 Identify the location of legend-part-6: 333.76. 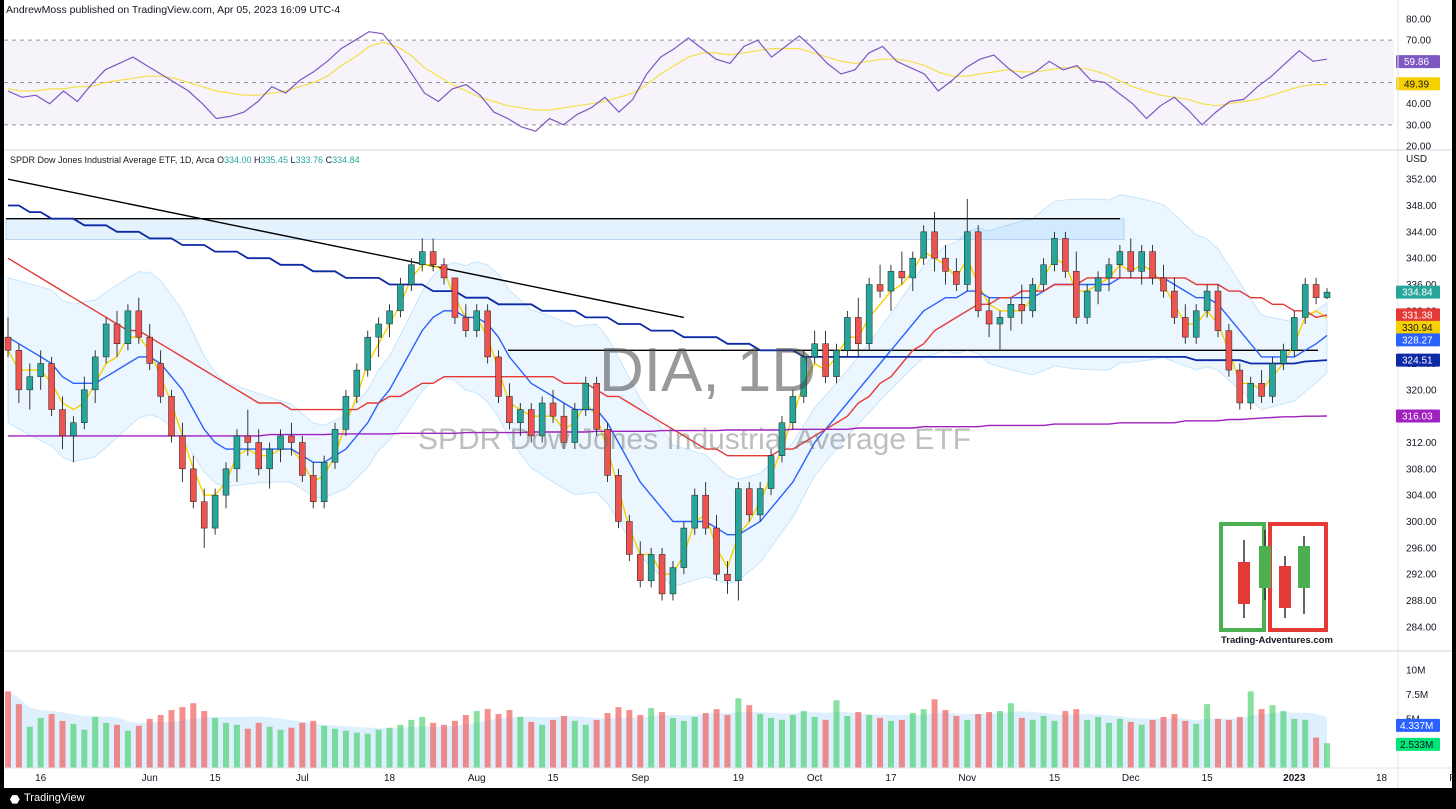
(311, 160).